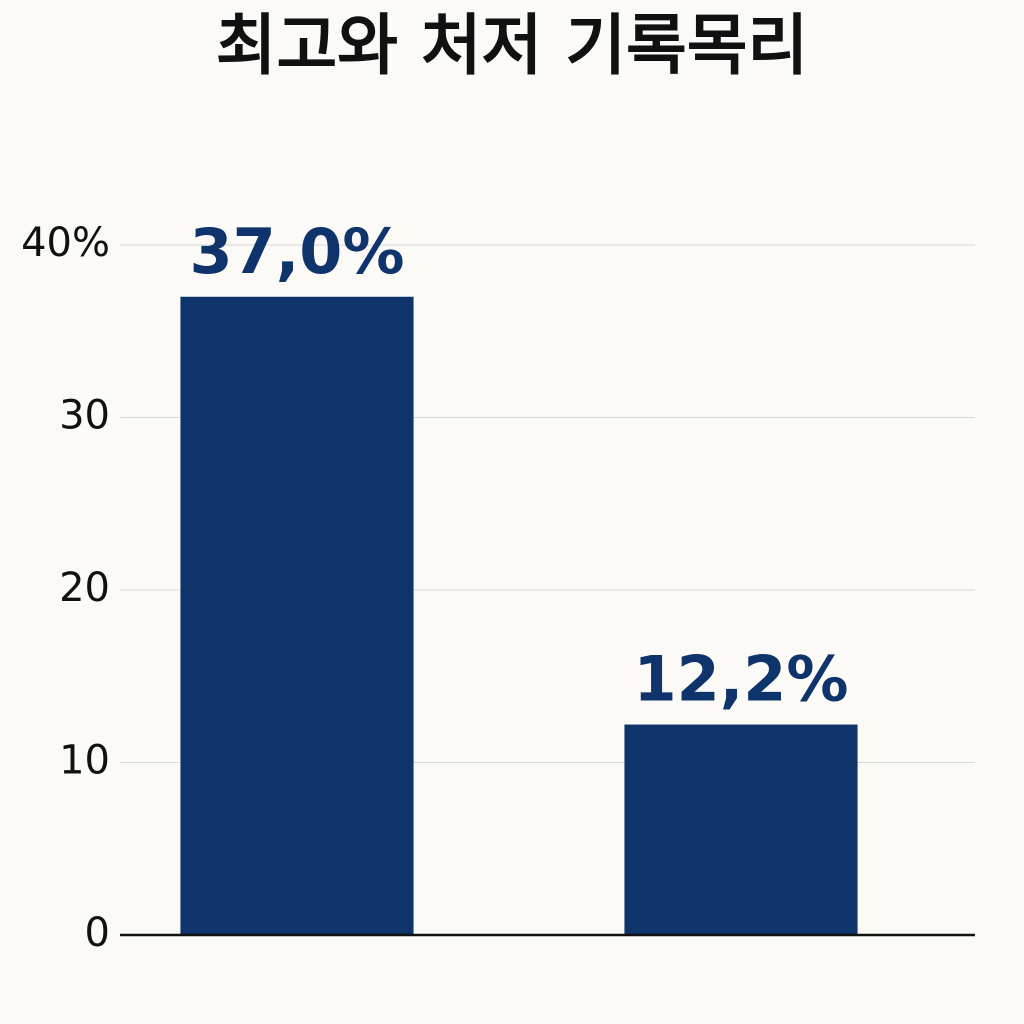  What do you see at coordinates (740, 679) in the screenshot?
I see `value-label: 12,2%` at bounding box center [740, 679].